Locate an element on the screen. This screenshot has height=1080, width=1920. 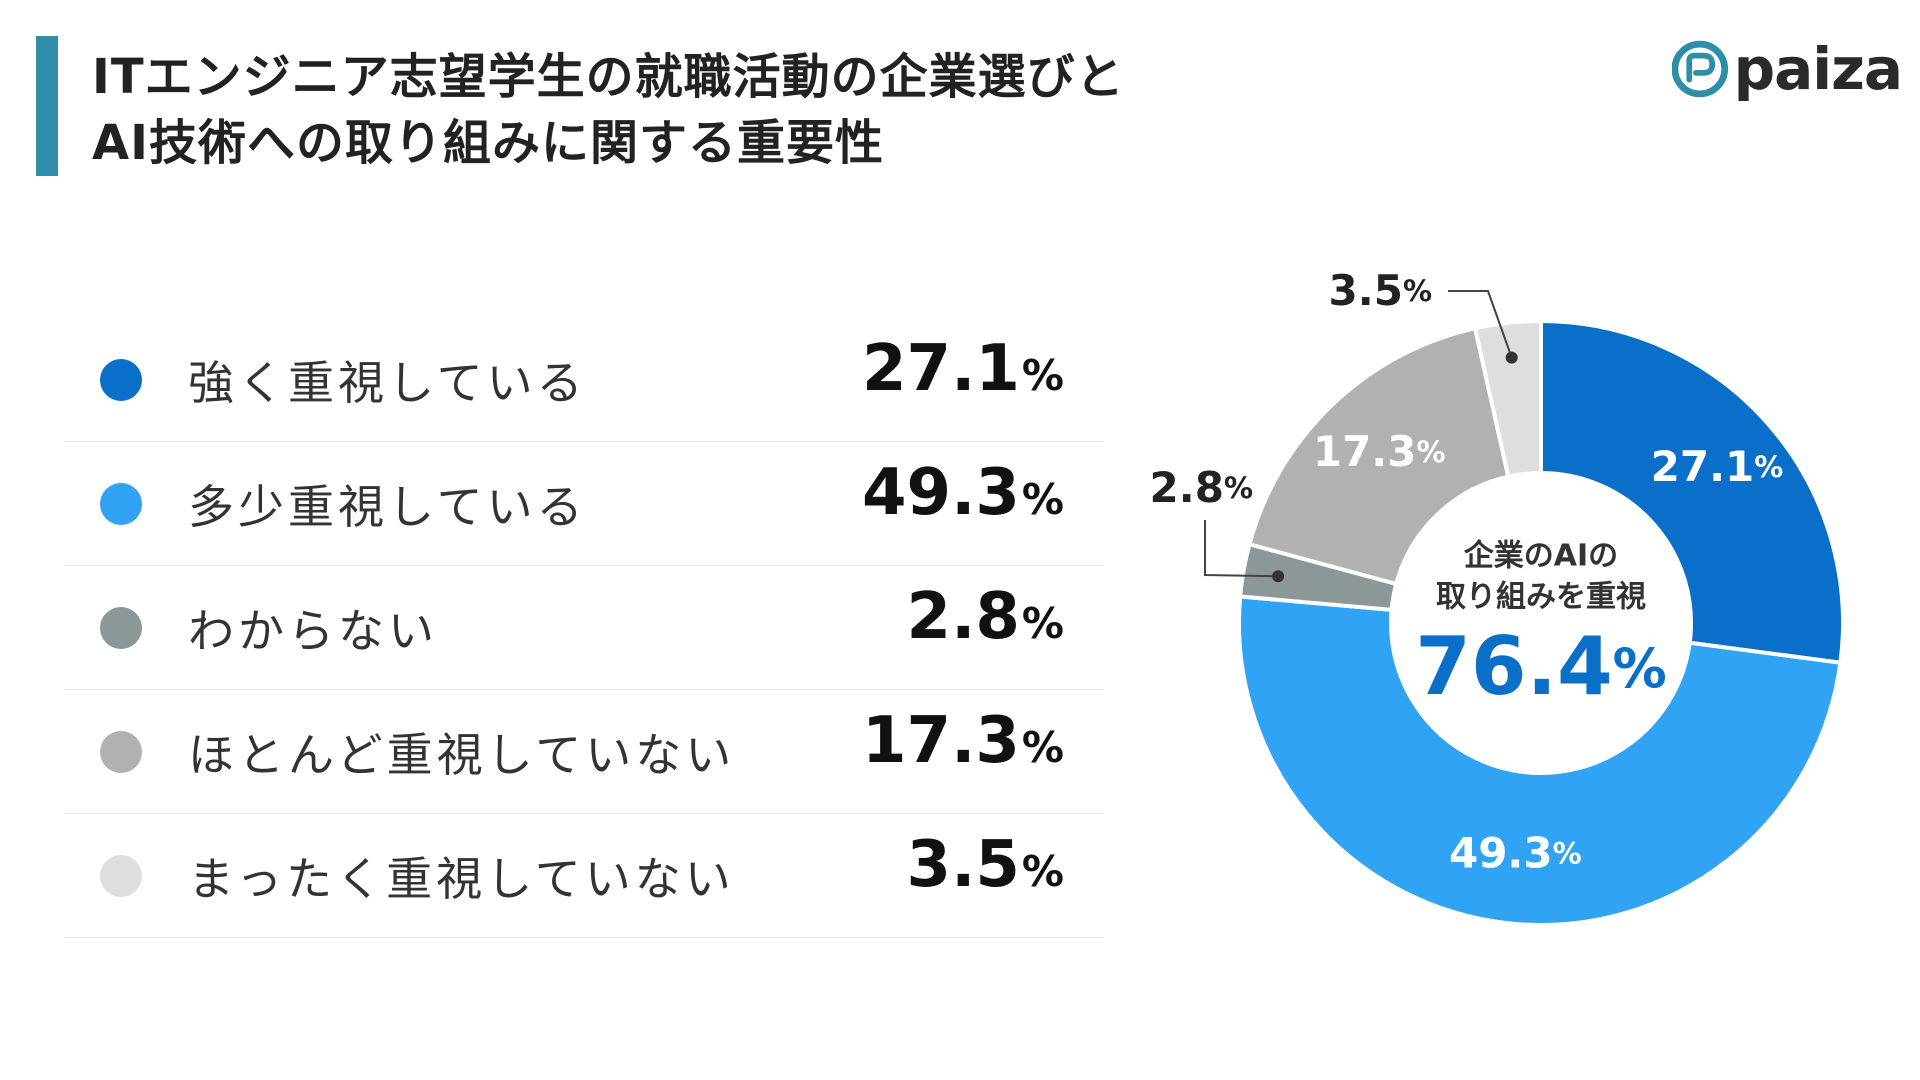
legend-item: 強く重視している 27.1% is located at coordinates (584, 380).